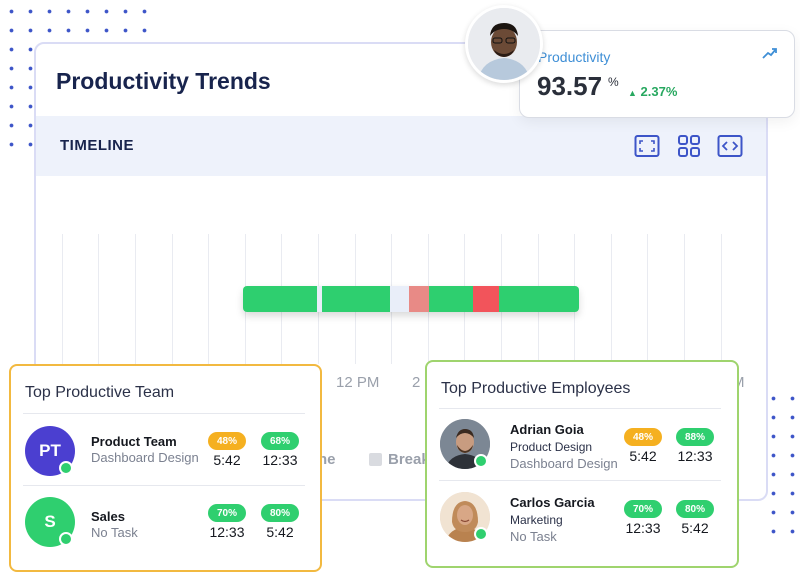 The height and width of the screenshot is (572, 800). Describe the element at coordinates (647, 146) in the screenshot. I see `fullscreen-icon` at that location.